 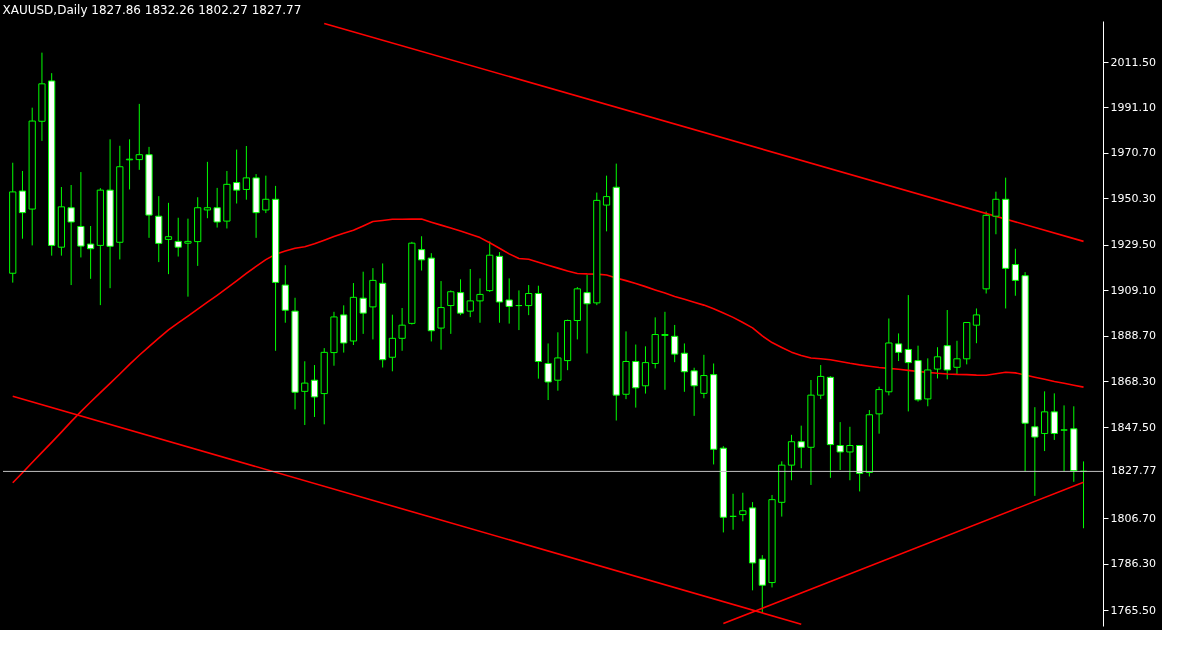 What do you see at coordinates (1133, 245) in the screenshot?
I see `y-tick-label: 1929.50` at bounding box center [1133, 245].